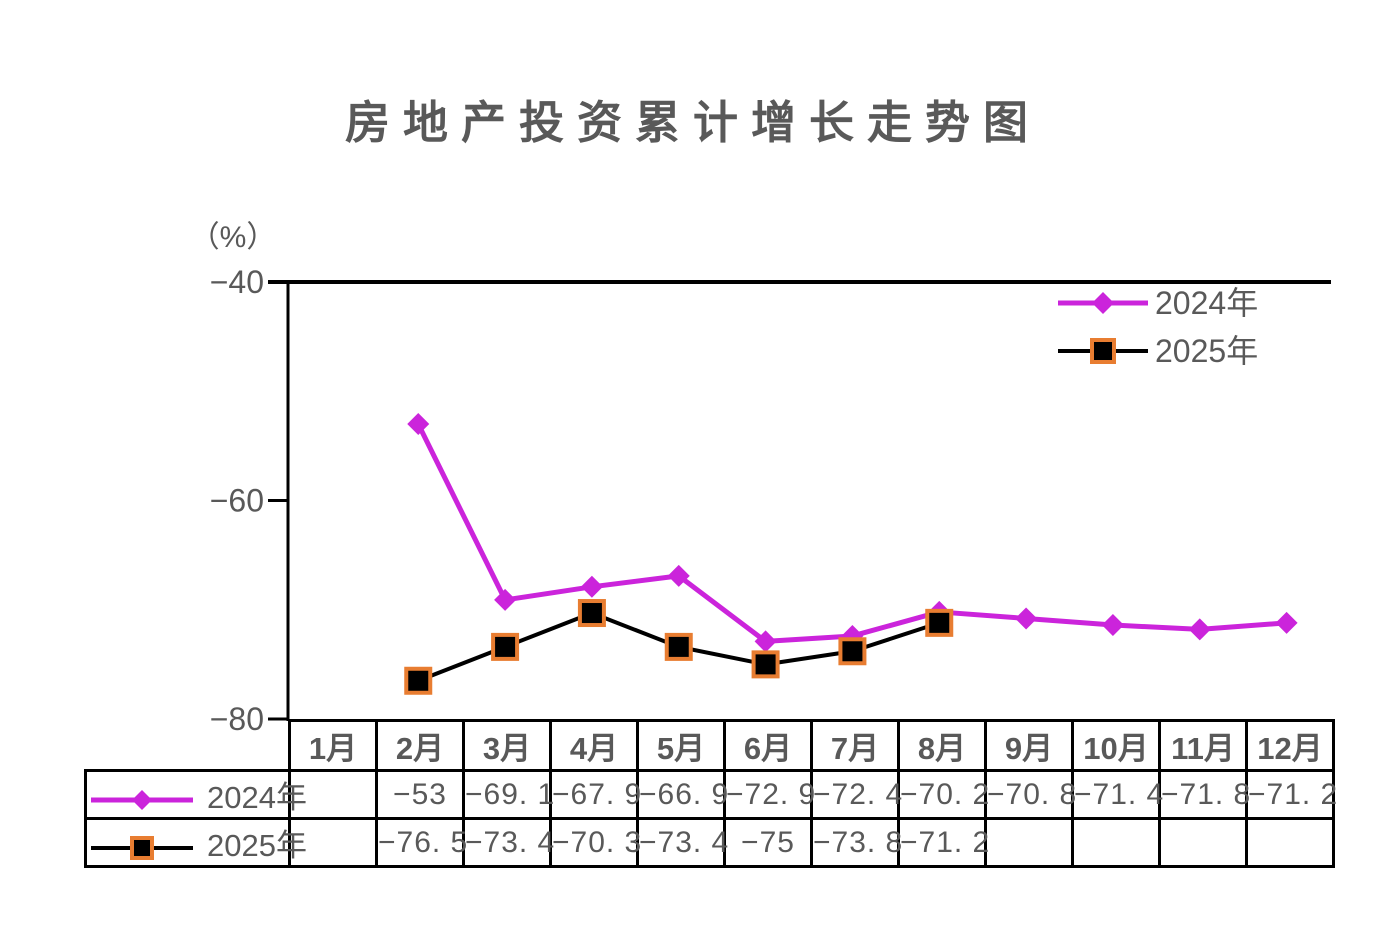 This screenshot has height=946, width=1386. Describe the element at coordinates (1203, 745) in the screenshot. I see `month-header-cell: 11月` at that location.